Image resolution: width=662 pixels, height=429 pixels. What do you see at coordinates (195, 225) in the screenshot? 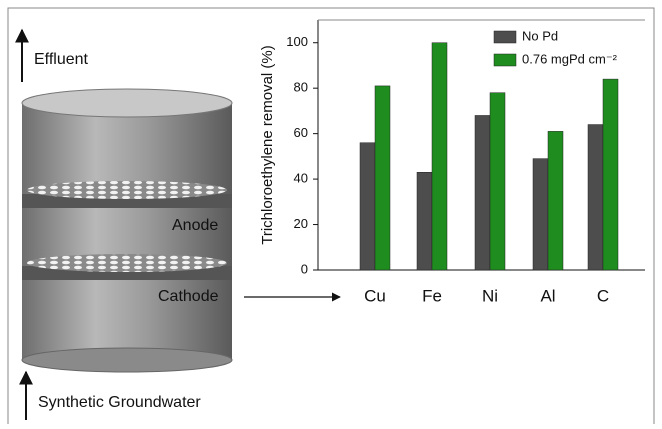
I see `anode-label: Anode` at bounding box center [195, 225].